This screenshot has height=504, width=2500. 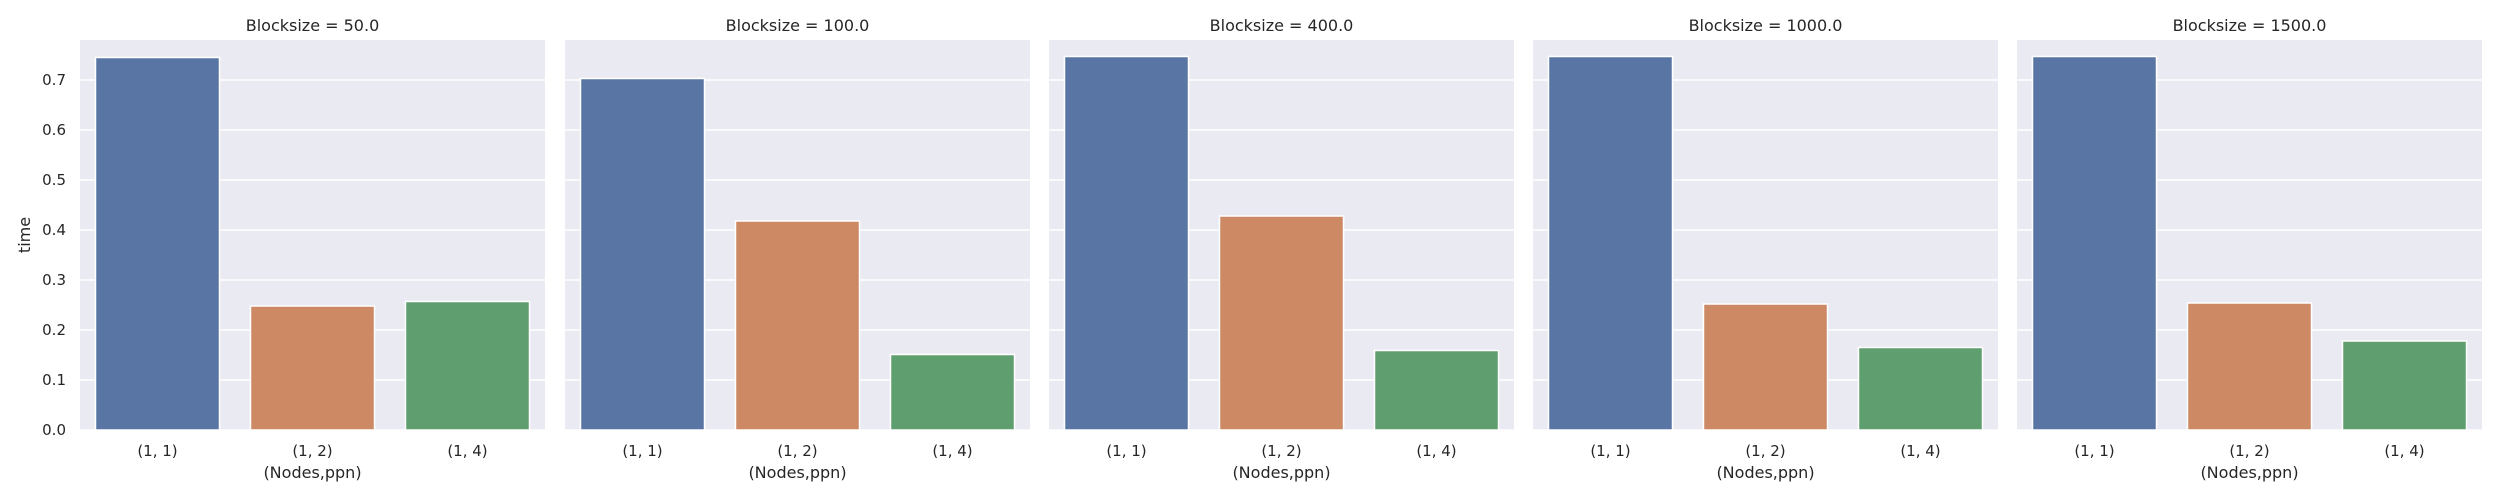 I want to click on y-tick-label: 0.2, so click(x=54, y=330).